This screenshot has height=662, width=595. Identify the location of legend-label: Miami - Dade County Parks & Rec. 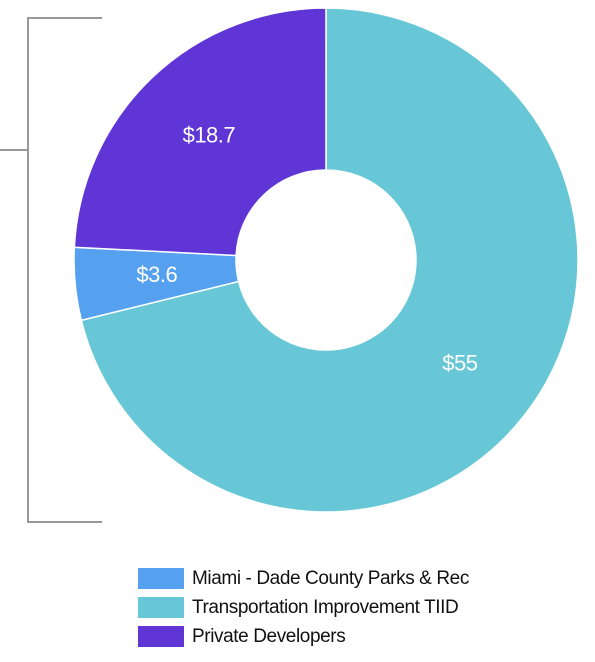
(330, 578).